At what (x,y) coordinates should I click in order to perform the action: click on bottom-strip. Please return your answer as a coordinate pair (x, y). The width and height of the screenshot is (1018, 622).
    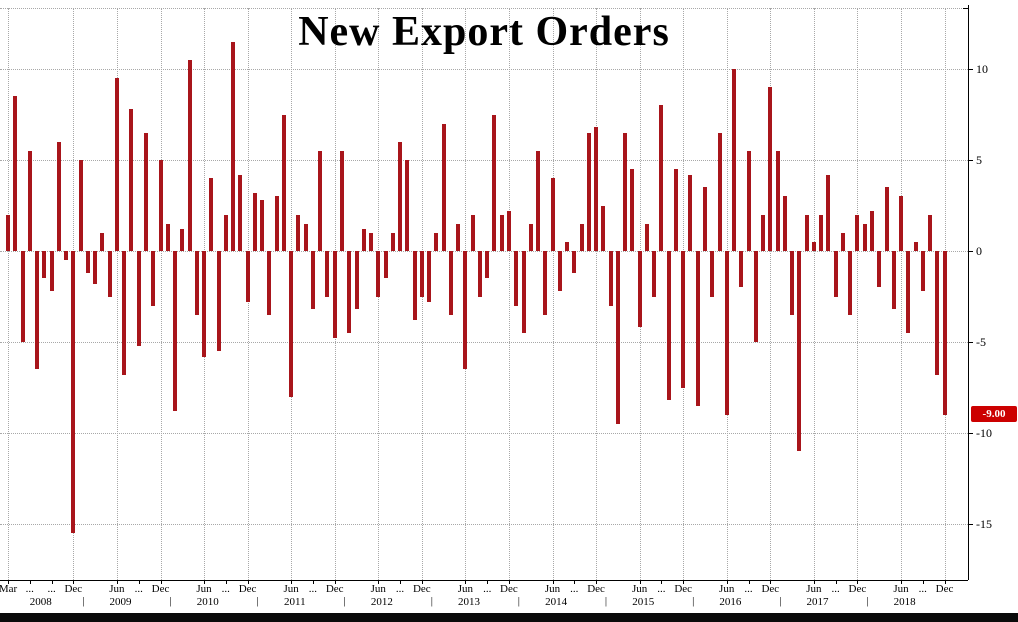
    Looking at the image, I should click on (509, 617).